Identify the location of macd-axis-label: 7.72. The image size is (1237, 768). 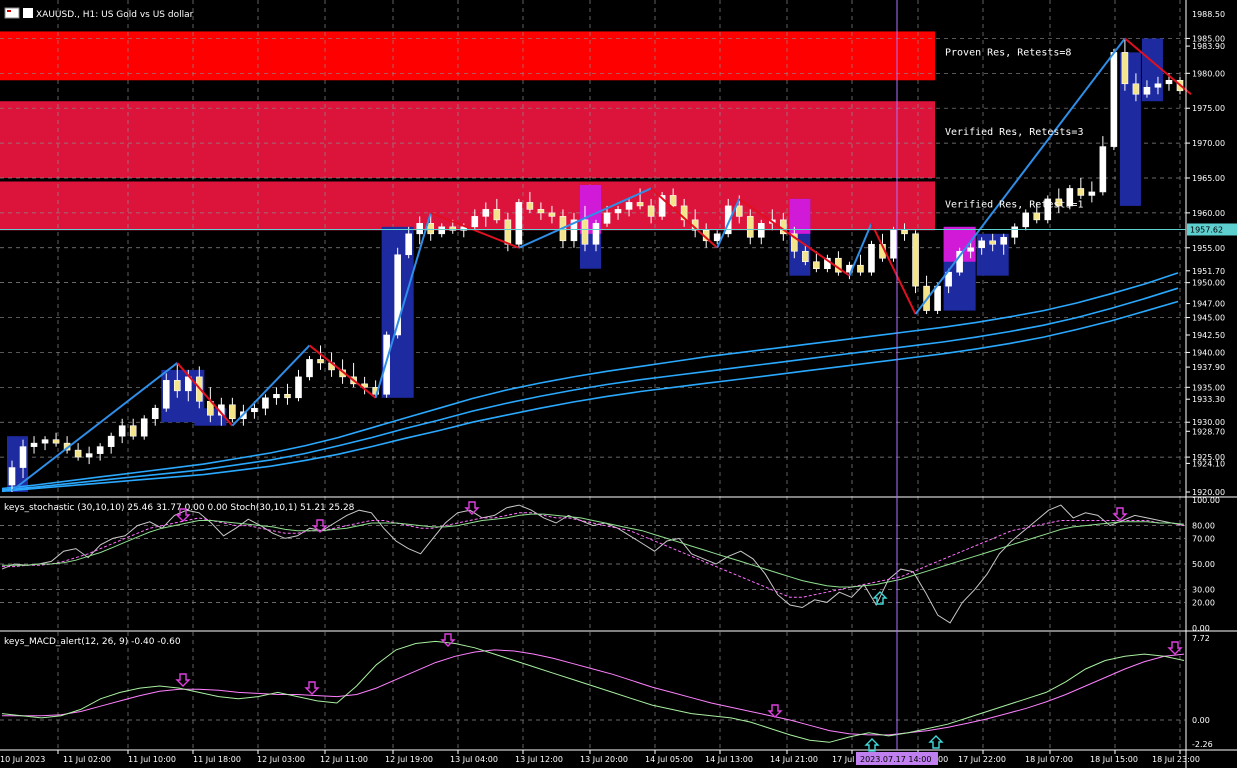
(1201, 638).